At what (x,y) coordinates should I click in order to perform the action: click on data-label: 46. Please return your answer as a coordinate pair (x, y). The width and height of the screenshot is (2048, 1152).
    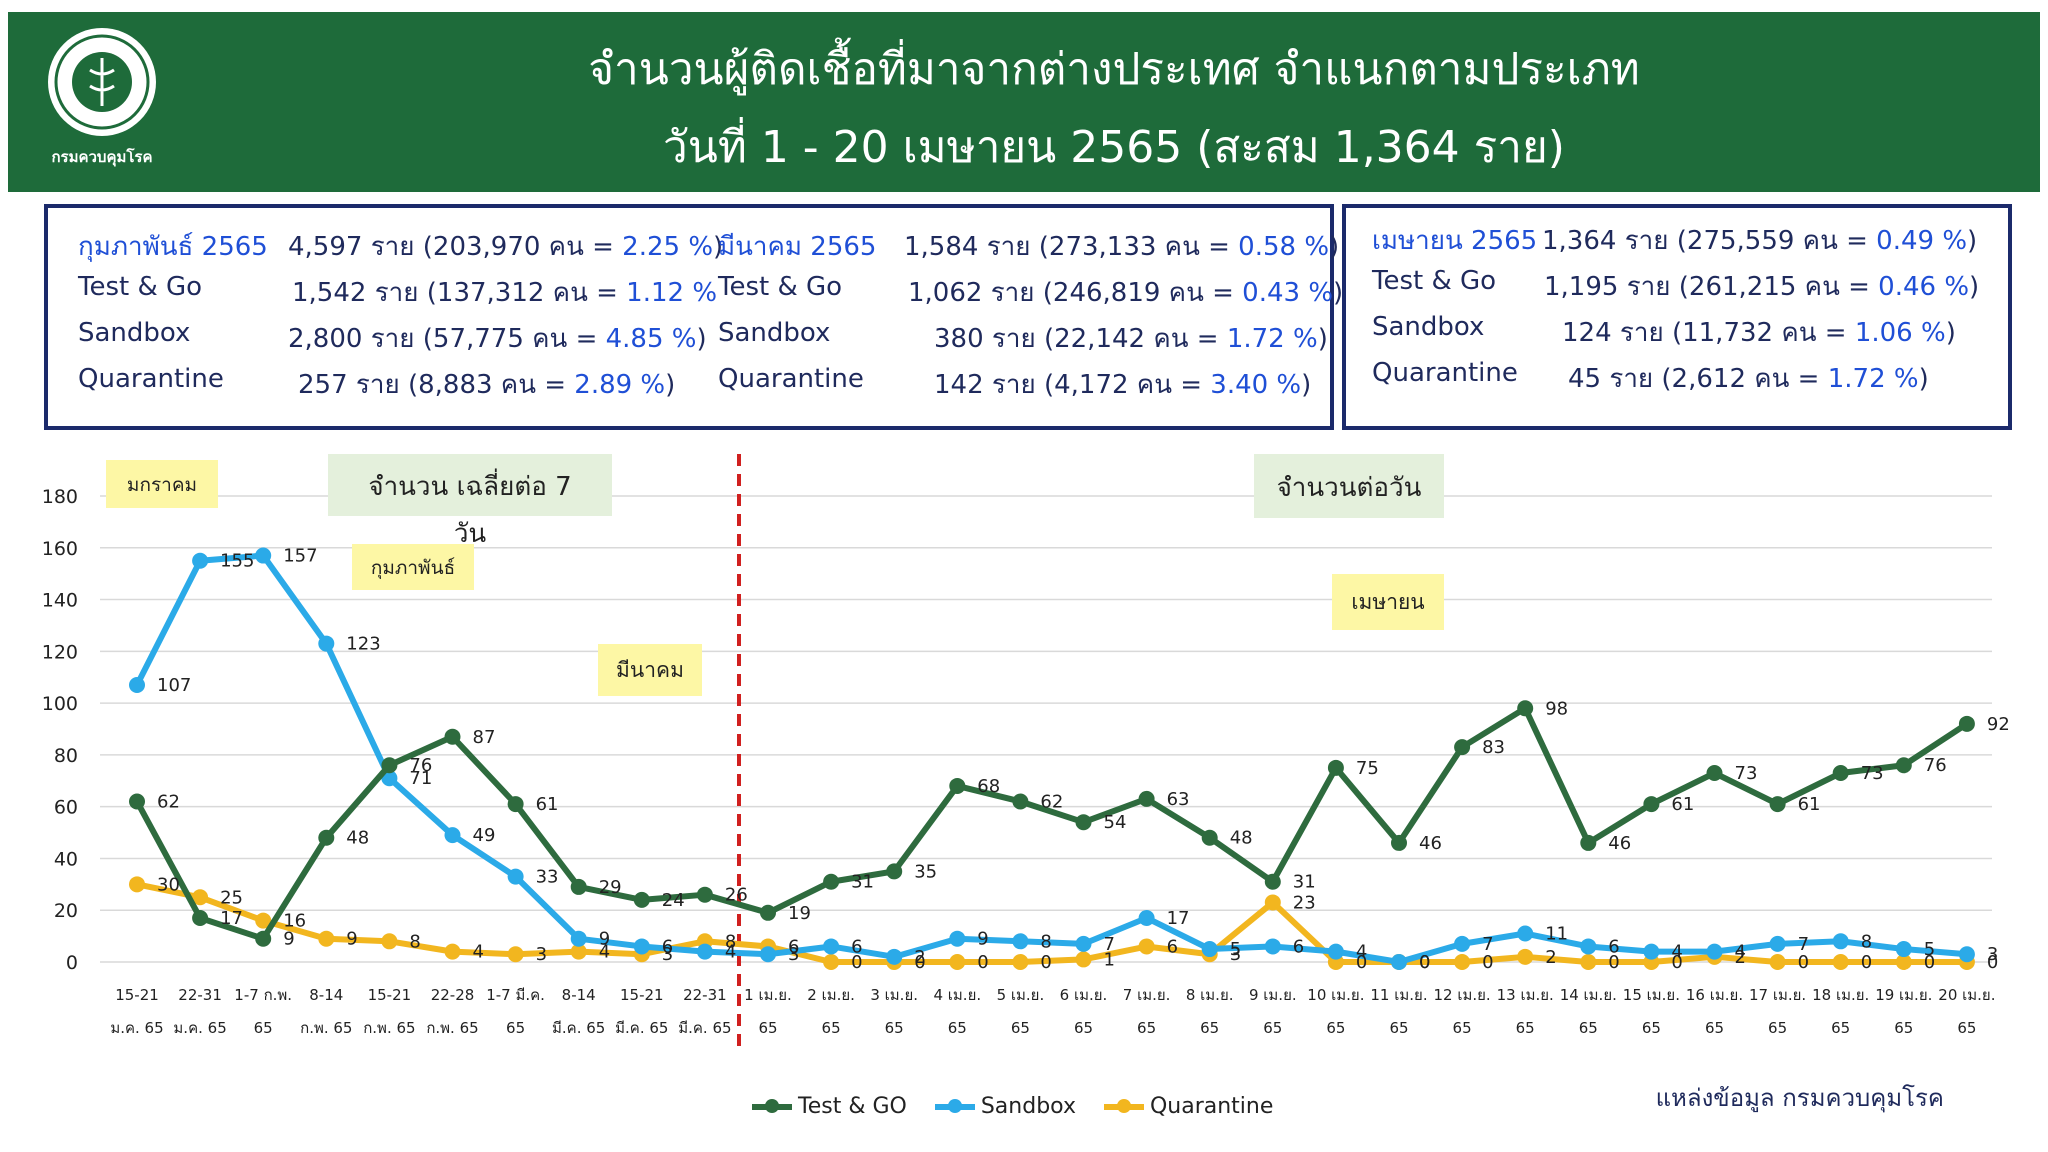
    Looking at the image, I should click on (1430, 843).